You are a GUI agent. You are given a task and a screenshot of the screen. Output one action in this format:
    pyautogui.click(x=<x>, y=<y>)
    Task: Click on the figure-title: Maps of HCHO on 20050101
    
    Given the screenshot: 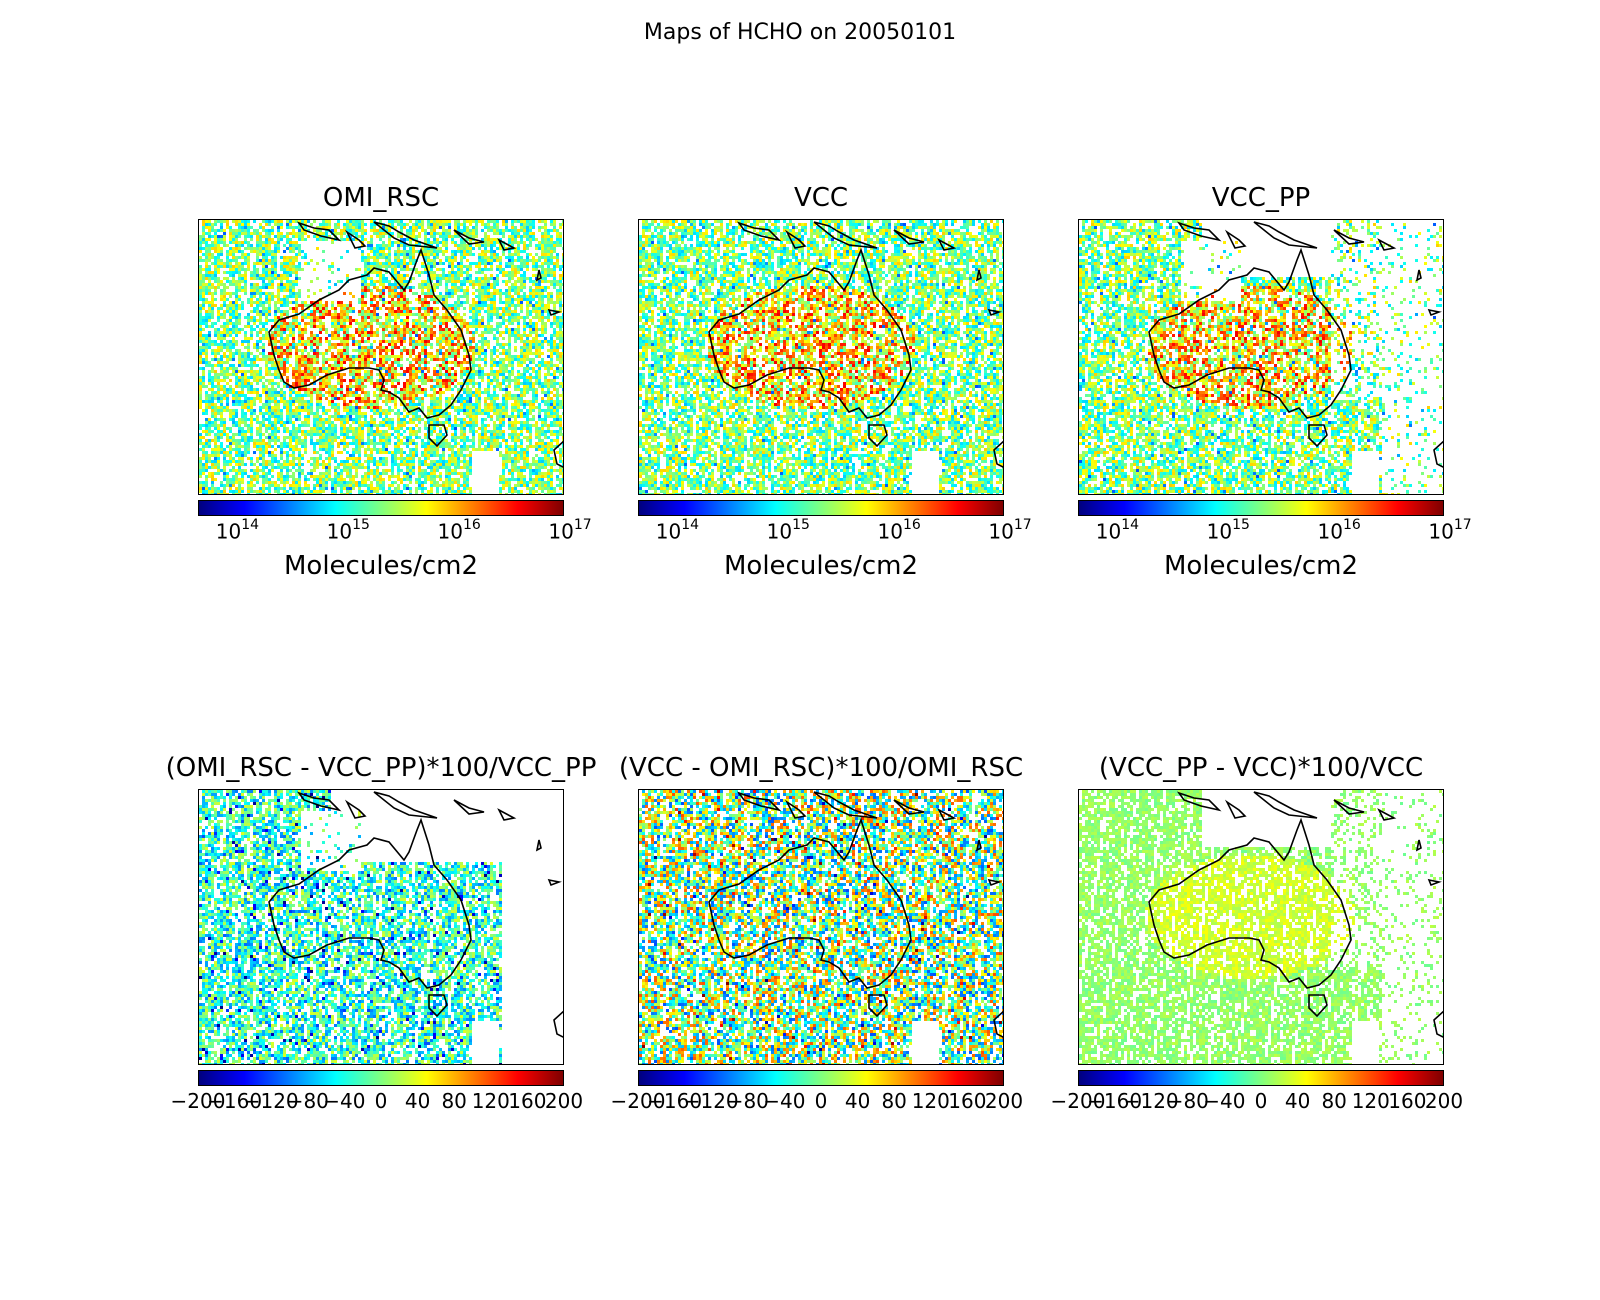 What is the action you would take?
    pyautogui.click(x=800, y=32)
    